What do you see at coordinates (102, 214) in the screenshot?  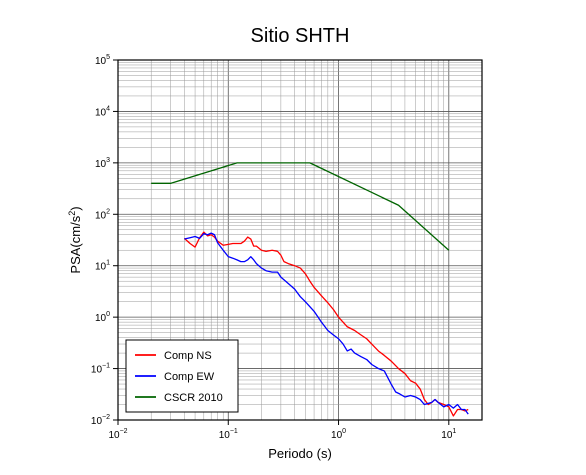 I see `y-tick-label: 10²` at bounding box center [102, 214].